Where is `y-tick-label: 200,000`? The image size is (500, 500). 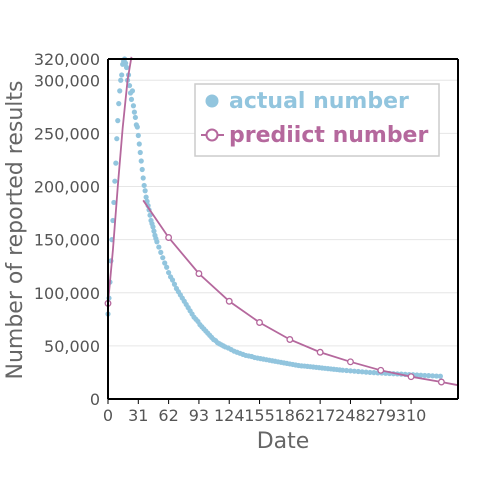 y-tick-label: 200,000 is located at coordinates (67, 187).